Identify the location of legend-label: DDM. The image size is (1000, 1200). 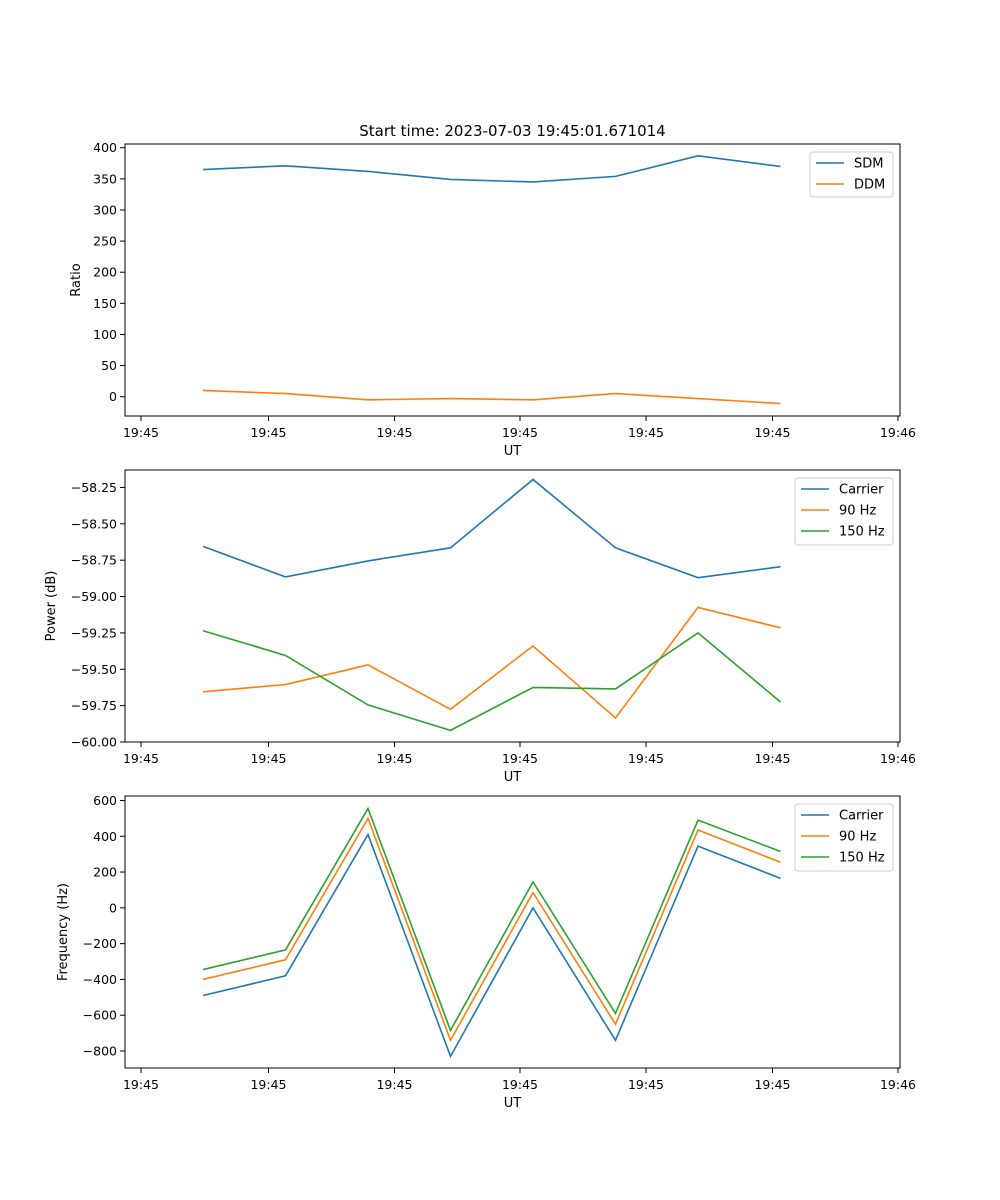
(869, 185).